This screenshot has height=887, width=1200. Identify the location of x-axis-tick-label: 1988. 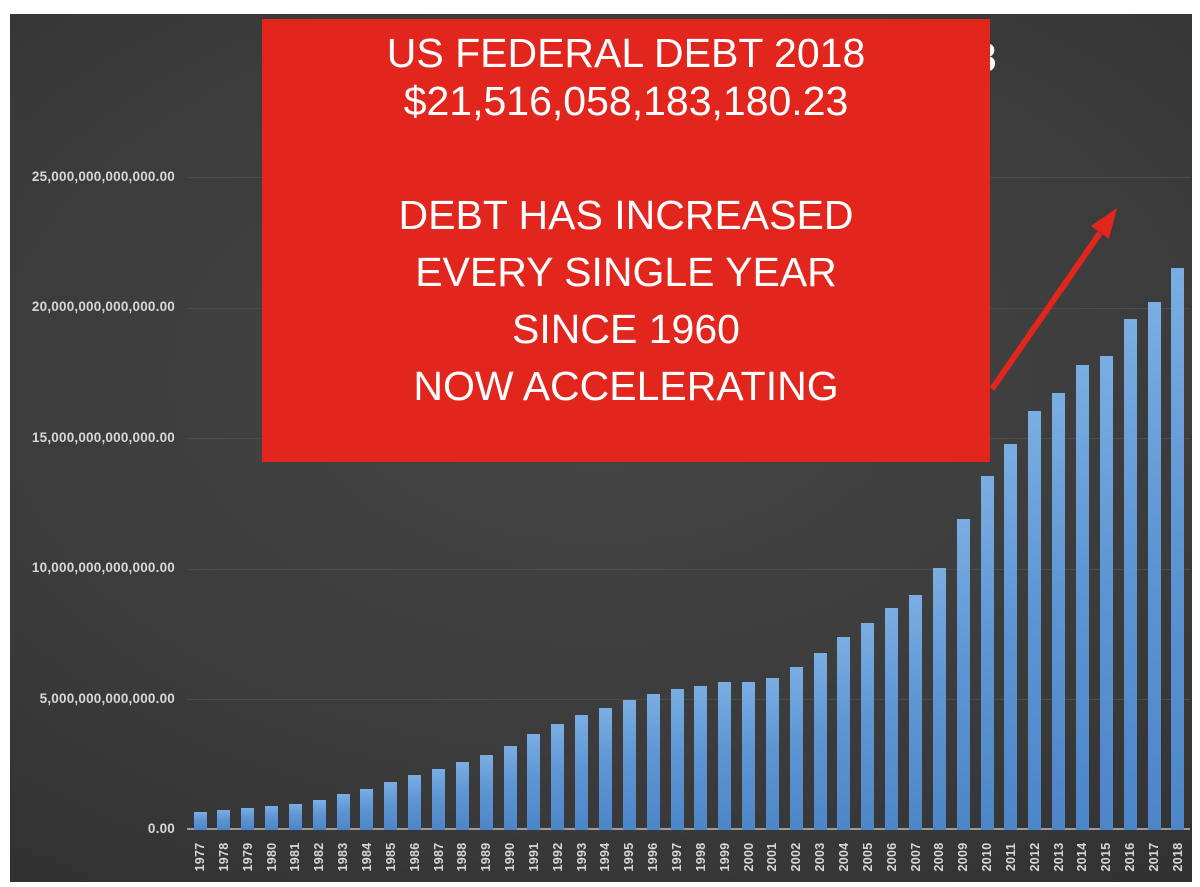
(462, 857).